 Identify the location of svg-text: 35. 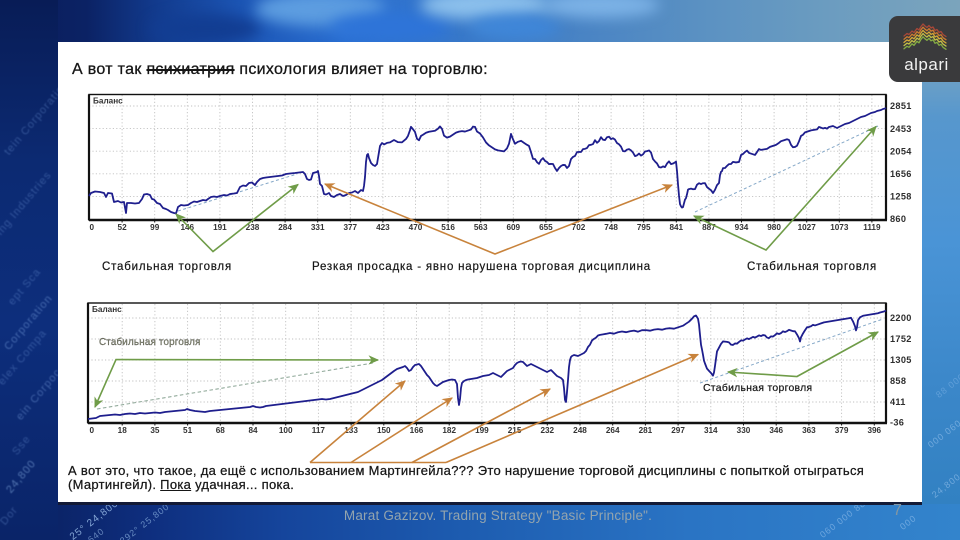
(155, 430).